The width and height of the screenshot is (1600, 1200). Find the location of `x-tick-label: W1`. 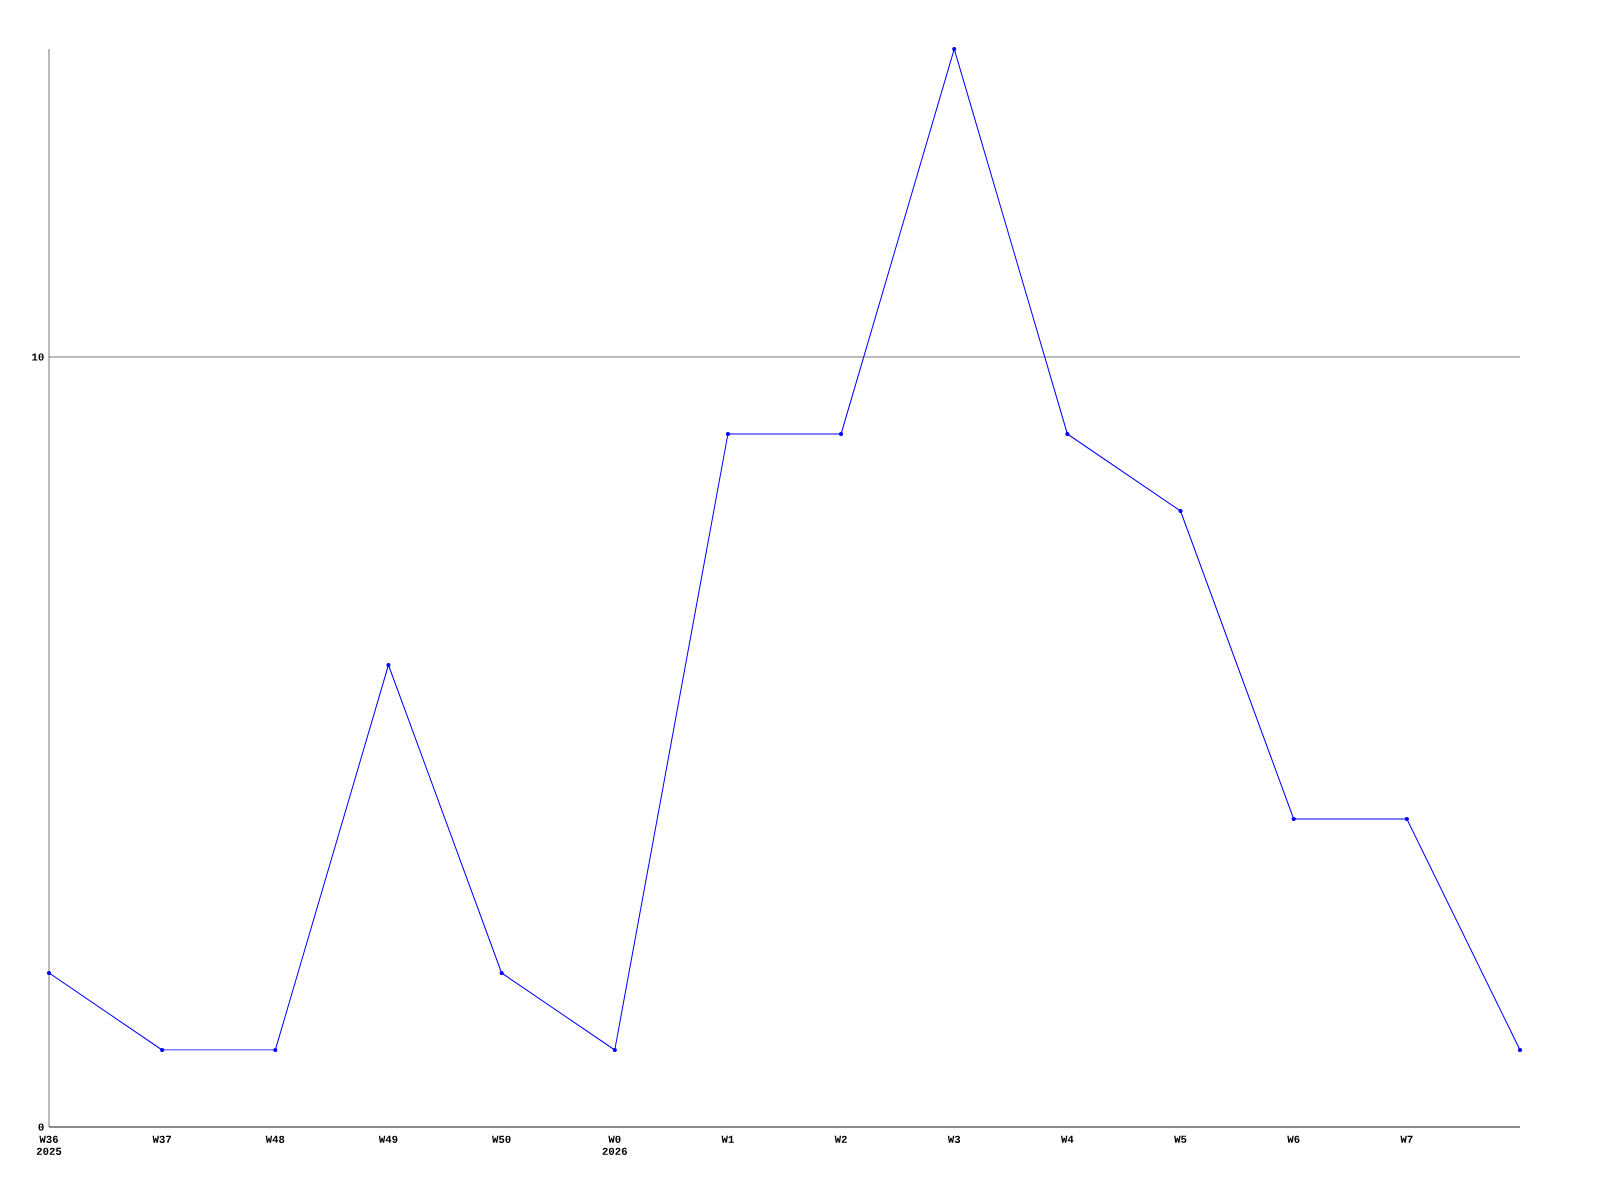

x-tick-label: W1 is located at coordinates (727, 1139).